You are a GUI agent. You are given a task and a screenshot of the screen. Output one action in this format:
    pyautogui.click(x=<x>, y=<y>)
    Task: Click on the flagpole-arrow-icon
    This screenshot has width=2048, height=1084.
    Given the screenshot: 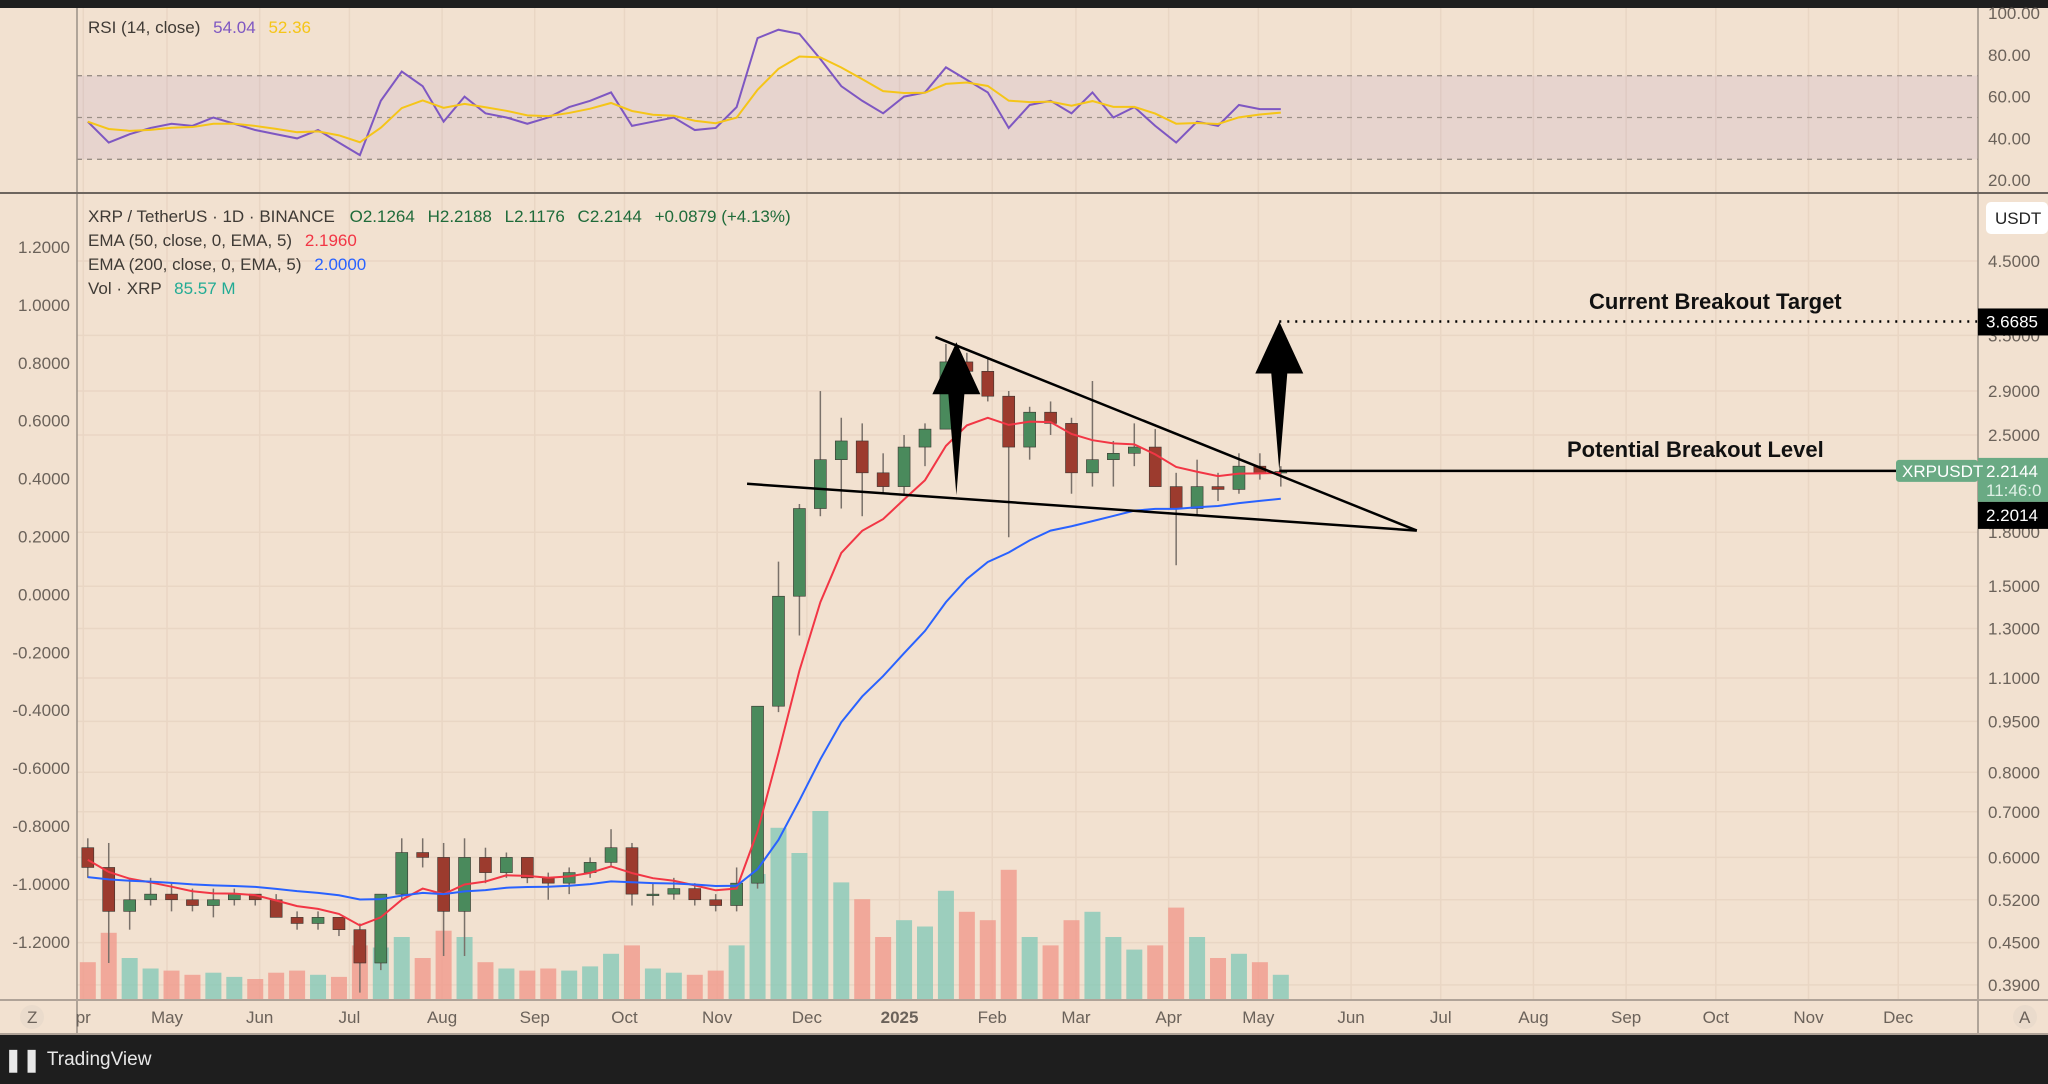 What is the action you would take?
    pyautogui.click(x=956, y=419)
    